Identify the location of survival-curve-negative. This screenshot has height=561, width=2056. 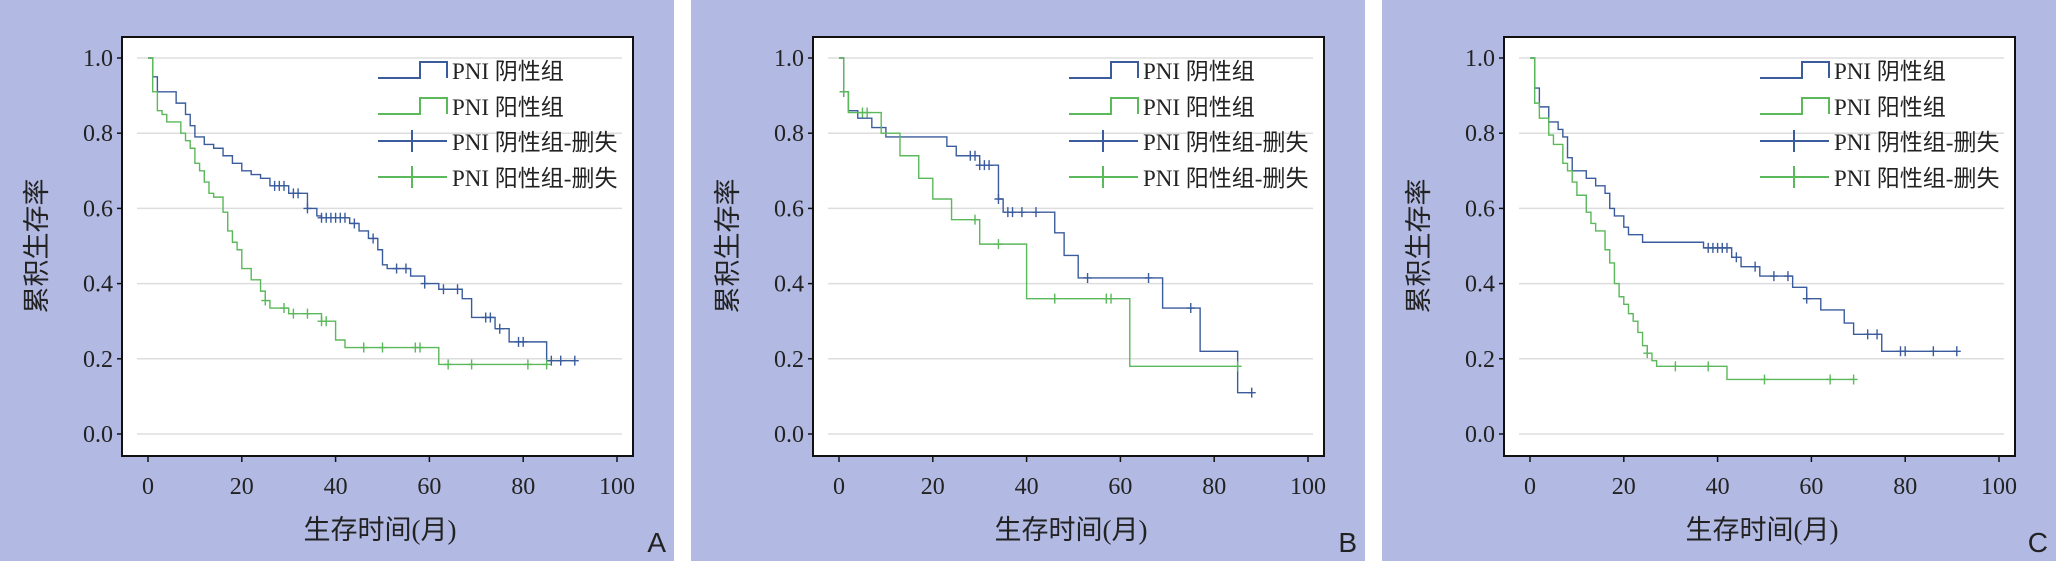
(1743, 204).